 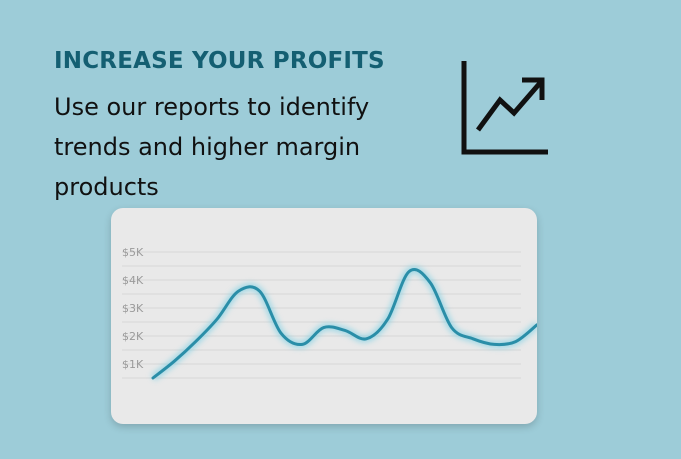 What do you see at coordinates (133, 364) in the screenshot?
I see `y-tick-label: $1K` at bounding box center [133, 364].